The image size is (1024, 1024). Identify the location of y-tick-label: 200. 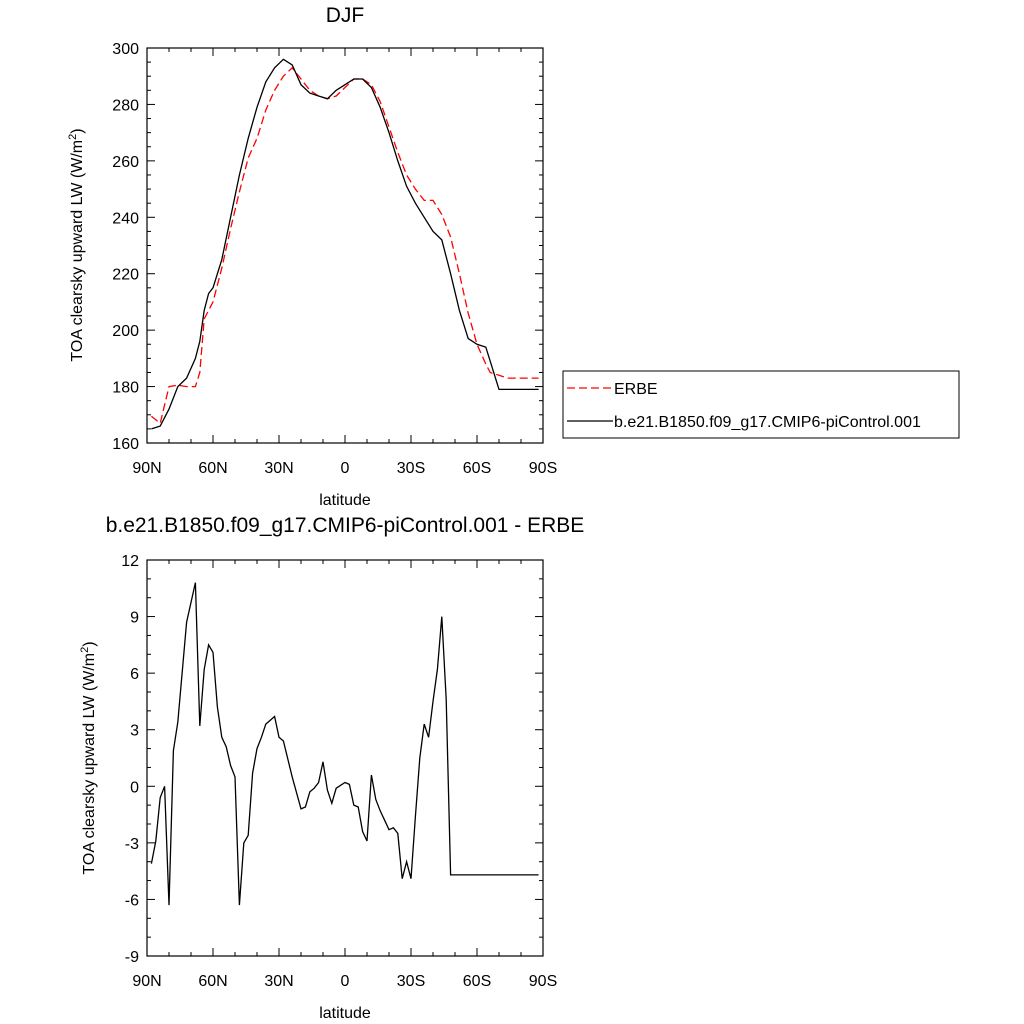
(125, 331).